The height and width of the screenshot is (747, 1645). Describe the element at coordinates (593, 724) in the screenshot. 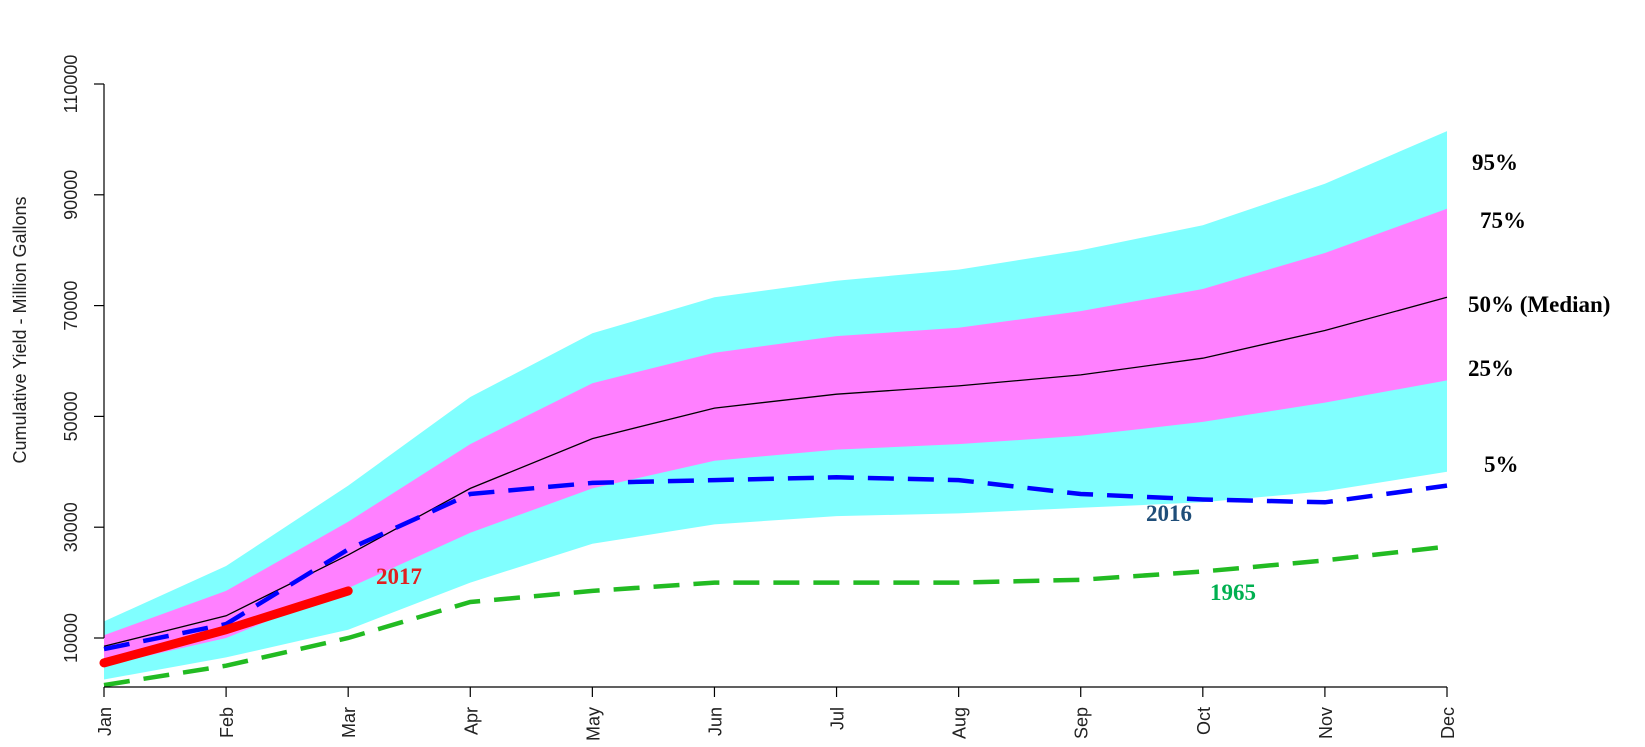

I see `x-tick-label: May` at that location.